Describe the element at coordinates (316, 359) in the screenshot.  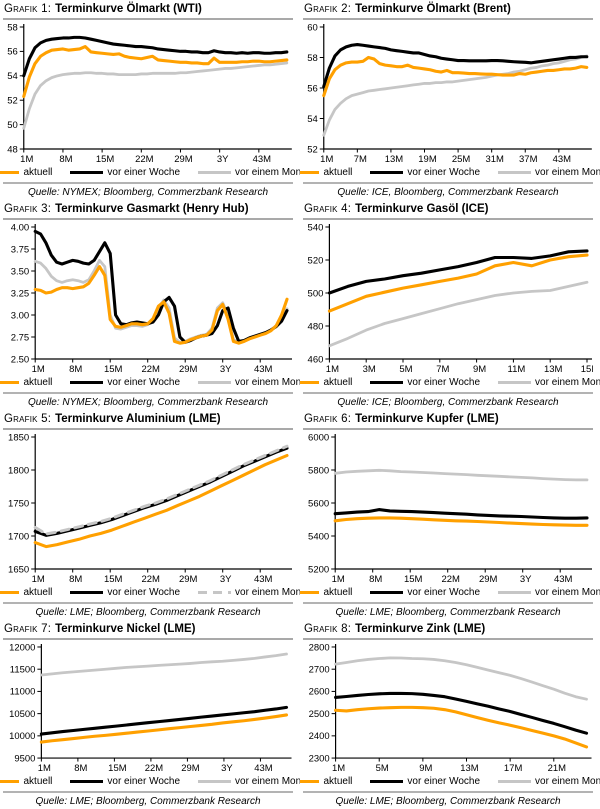
I see `svg-text: 460` at that location.